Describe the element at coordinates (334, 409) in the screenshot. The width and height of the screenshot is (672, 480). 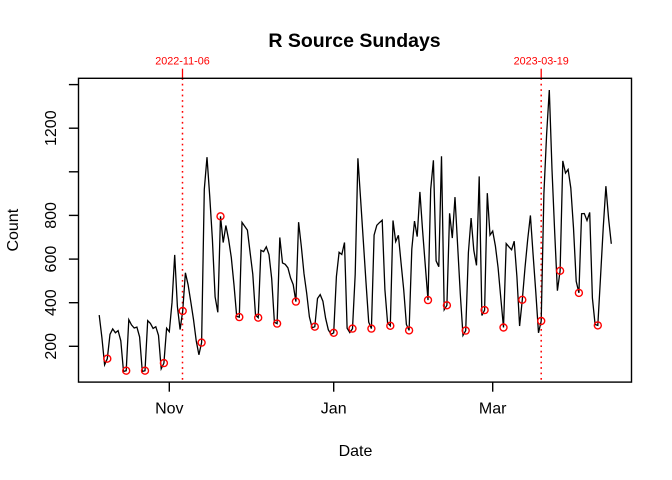
I see `svg-text: Jan` at that location.